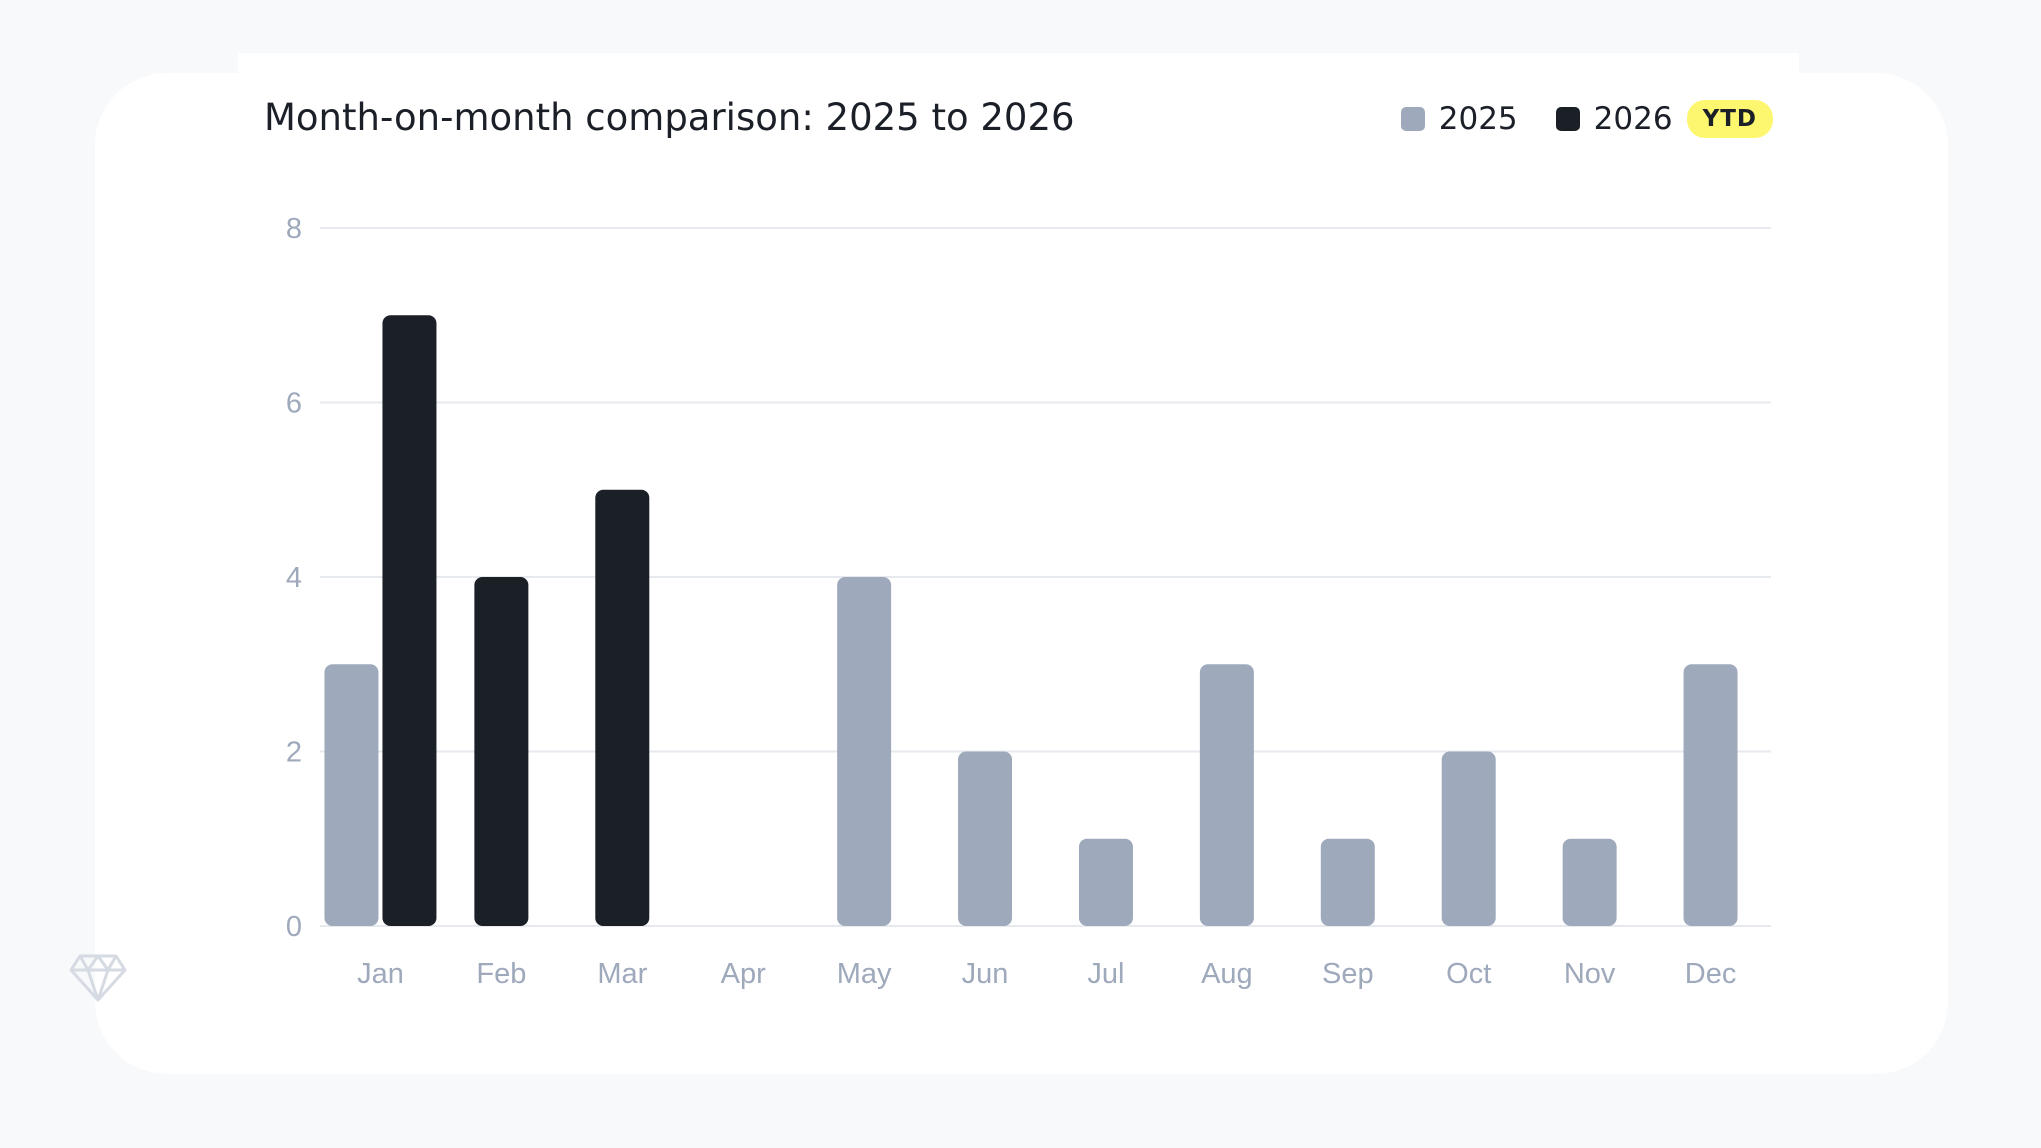 The image size is (2041, 1148). I want to click on bar-2025-jan, so click(351, 795).